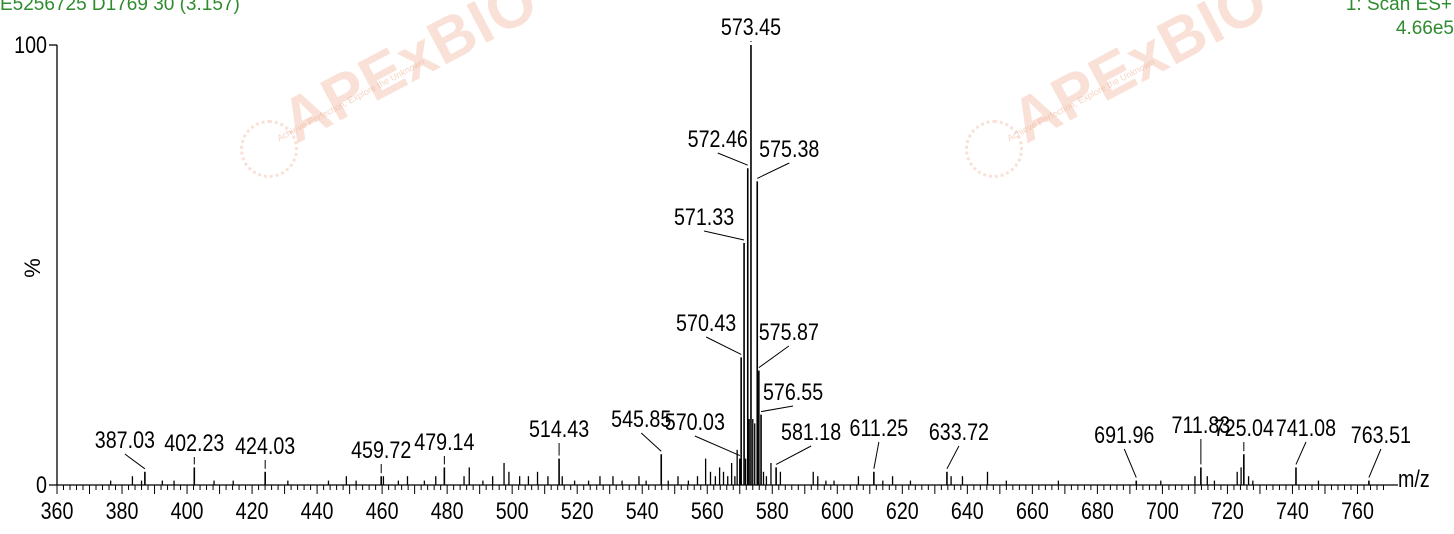  I want to click on x-tick-label: 460, so click(382, 510).